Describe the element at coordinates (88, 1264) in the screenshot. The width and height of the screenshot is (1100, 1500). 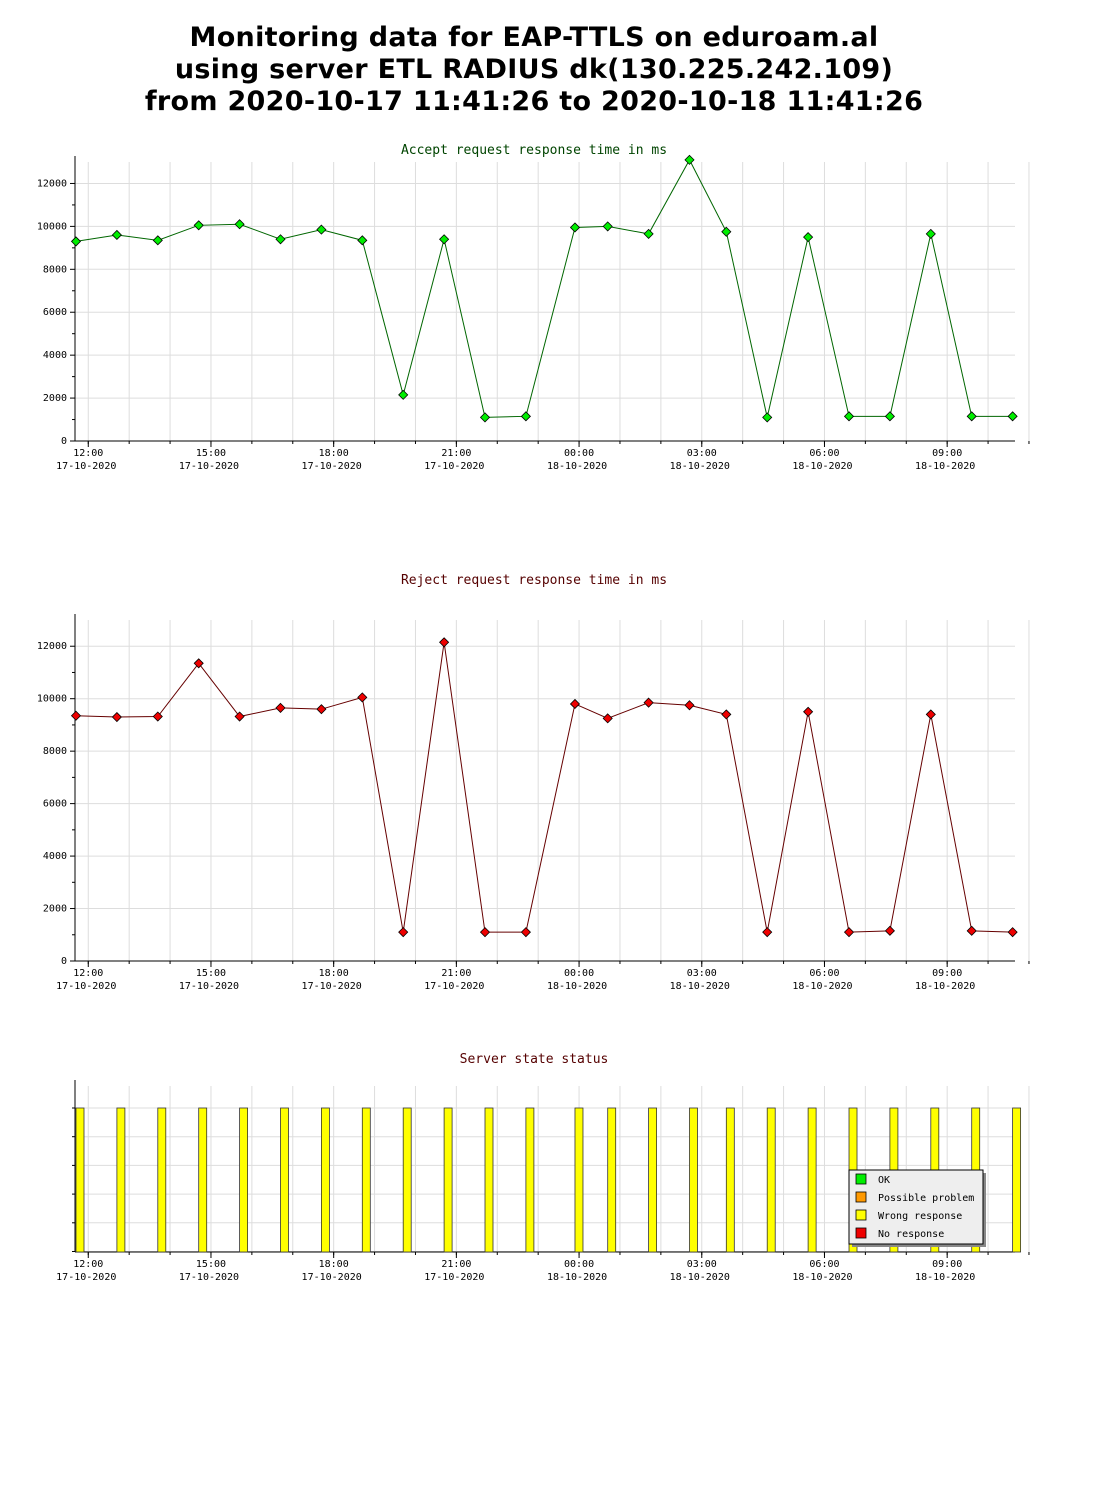
I see `status-x-tick-label: 12:00` at that location.